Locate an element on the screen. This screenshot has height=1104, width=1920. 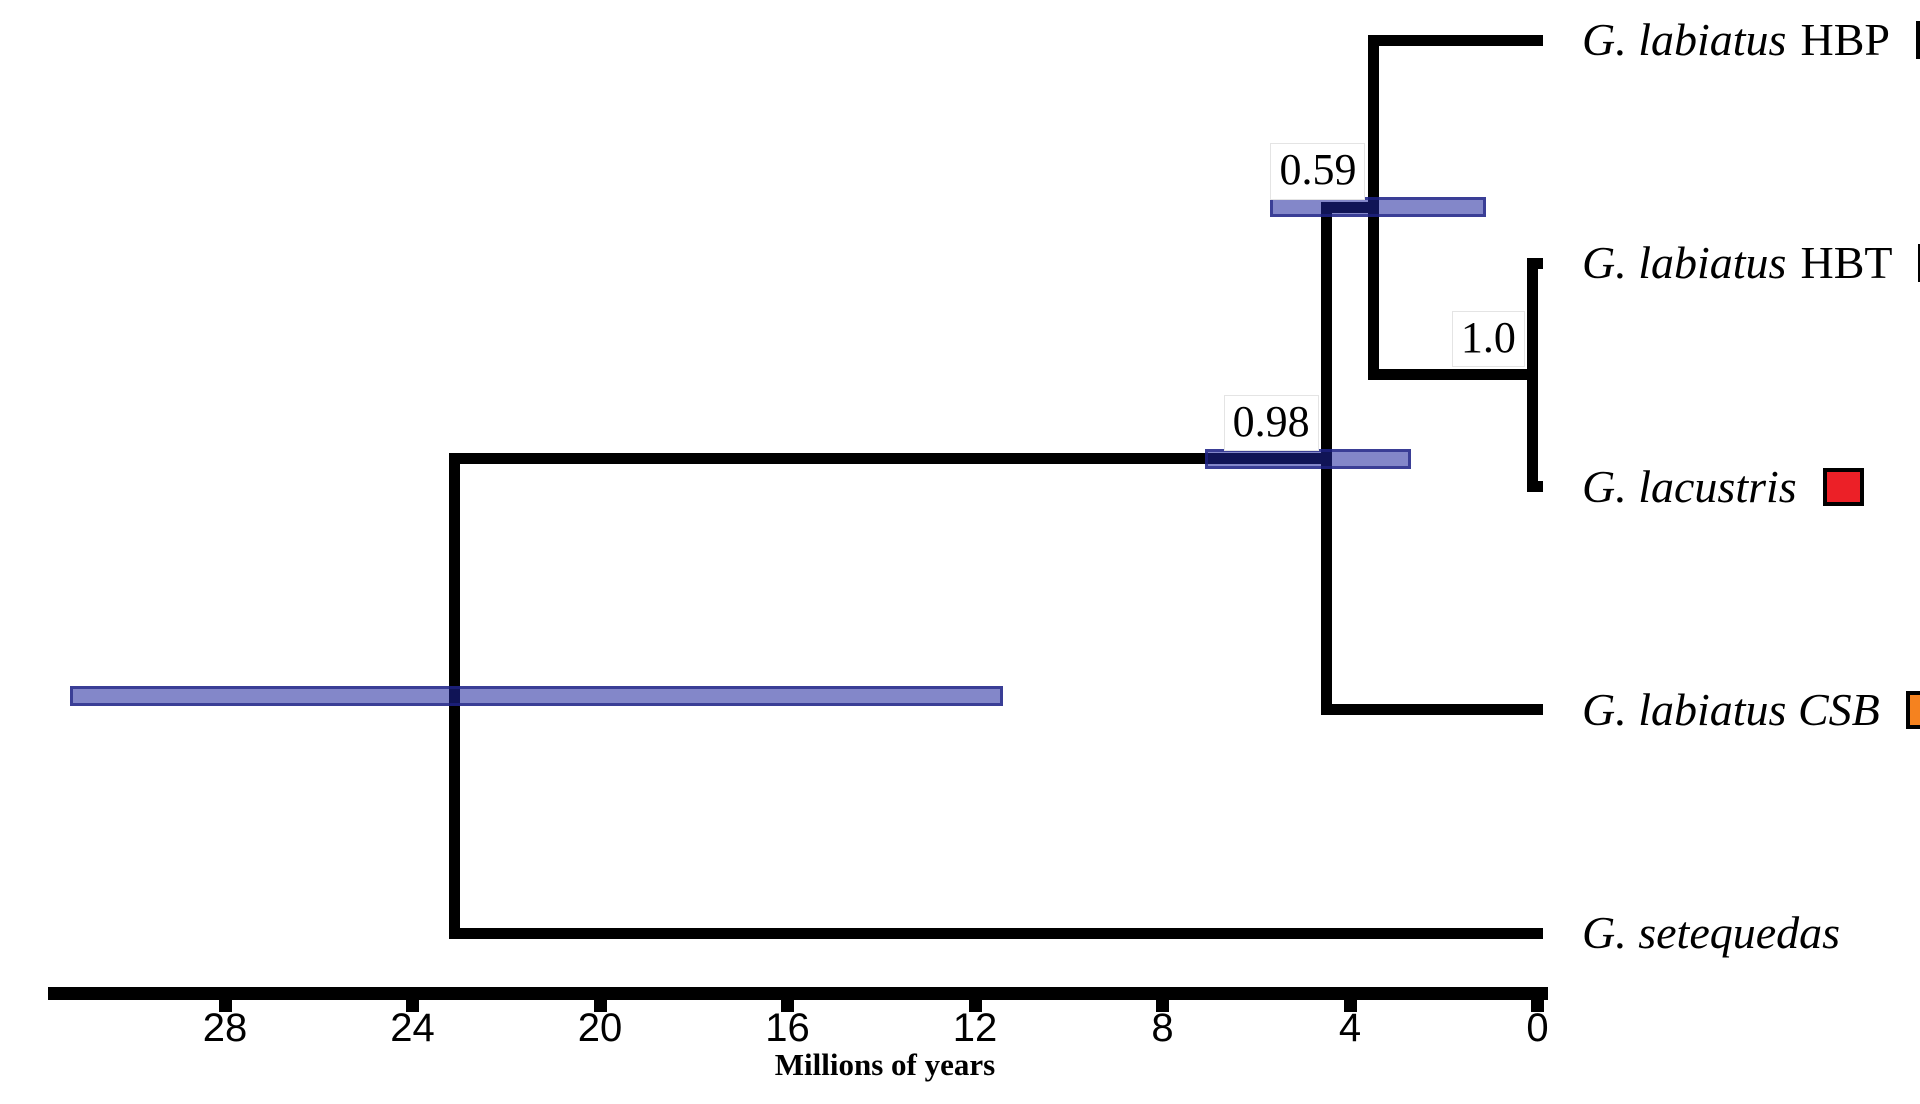
tip-site-code: HBP is located at coordinates (1845, 39).